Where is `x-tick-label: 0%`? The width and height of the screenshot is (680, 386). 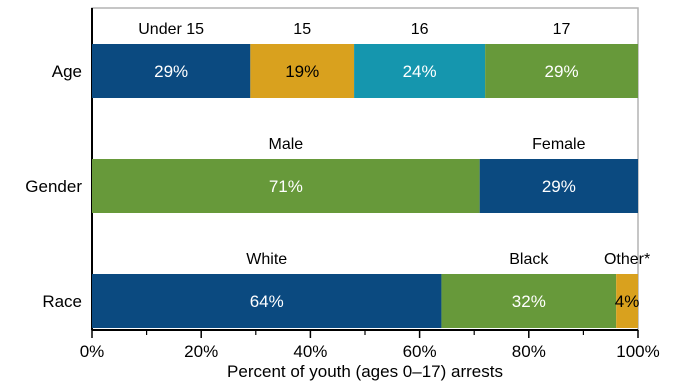 x-tick-label: 0% is located at coordinates (92, 351).